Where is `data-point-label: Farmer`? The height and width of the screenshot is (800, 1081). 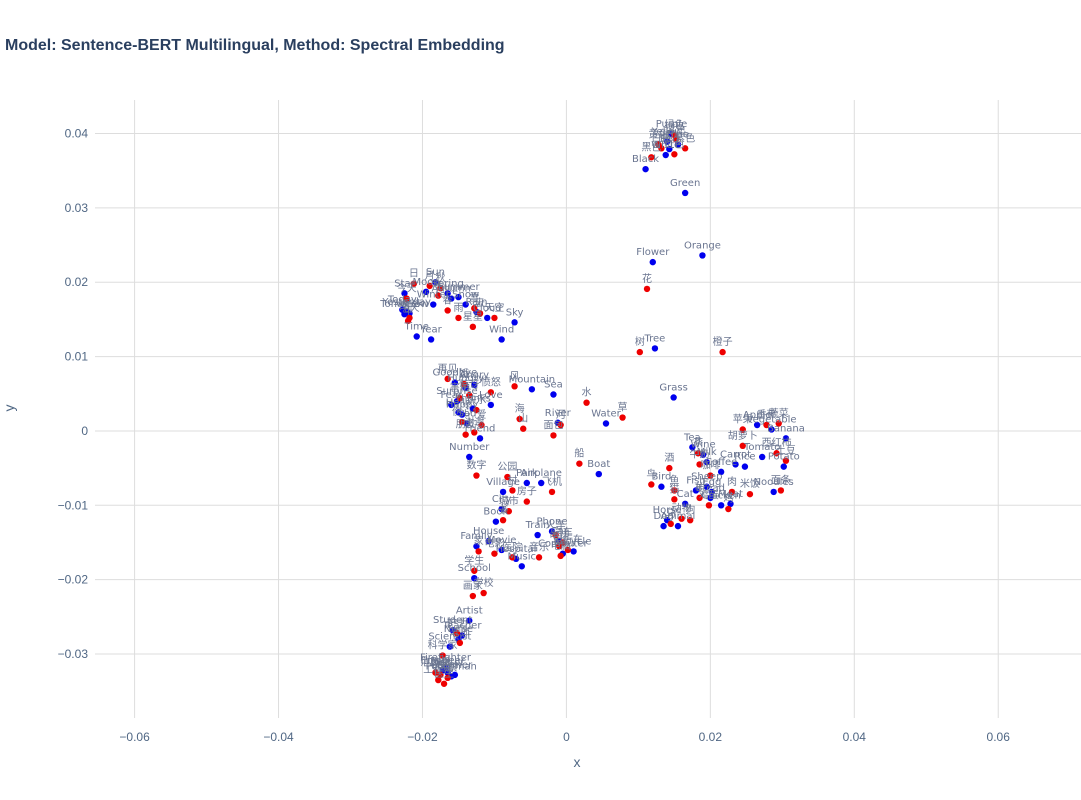 data-point-label: Farmer is located at coordinates (455, 665).